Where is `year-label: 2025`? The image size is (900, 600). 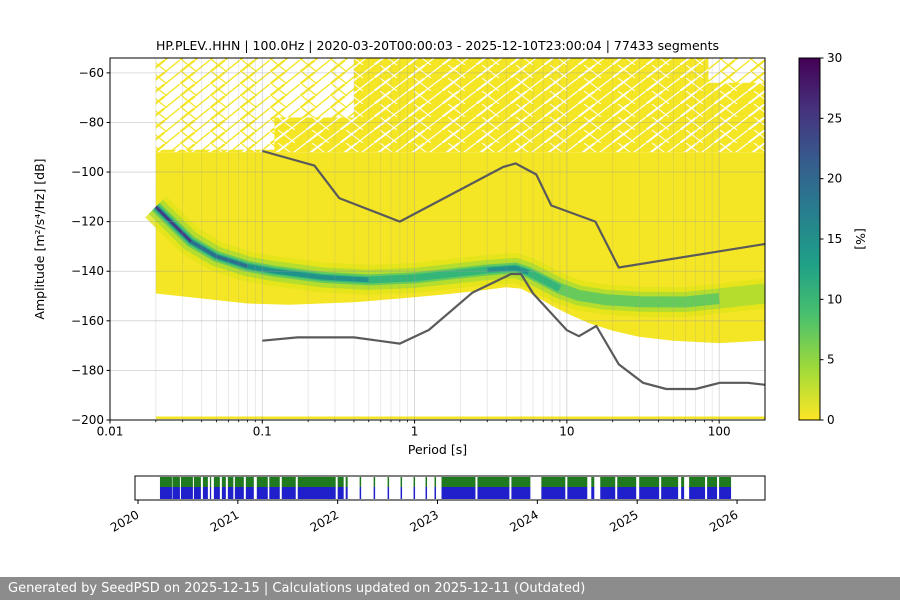
year-label: 2025 is located at coordinates (623, 520).